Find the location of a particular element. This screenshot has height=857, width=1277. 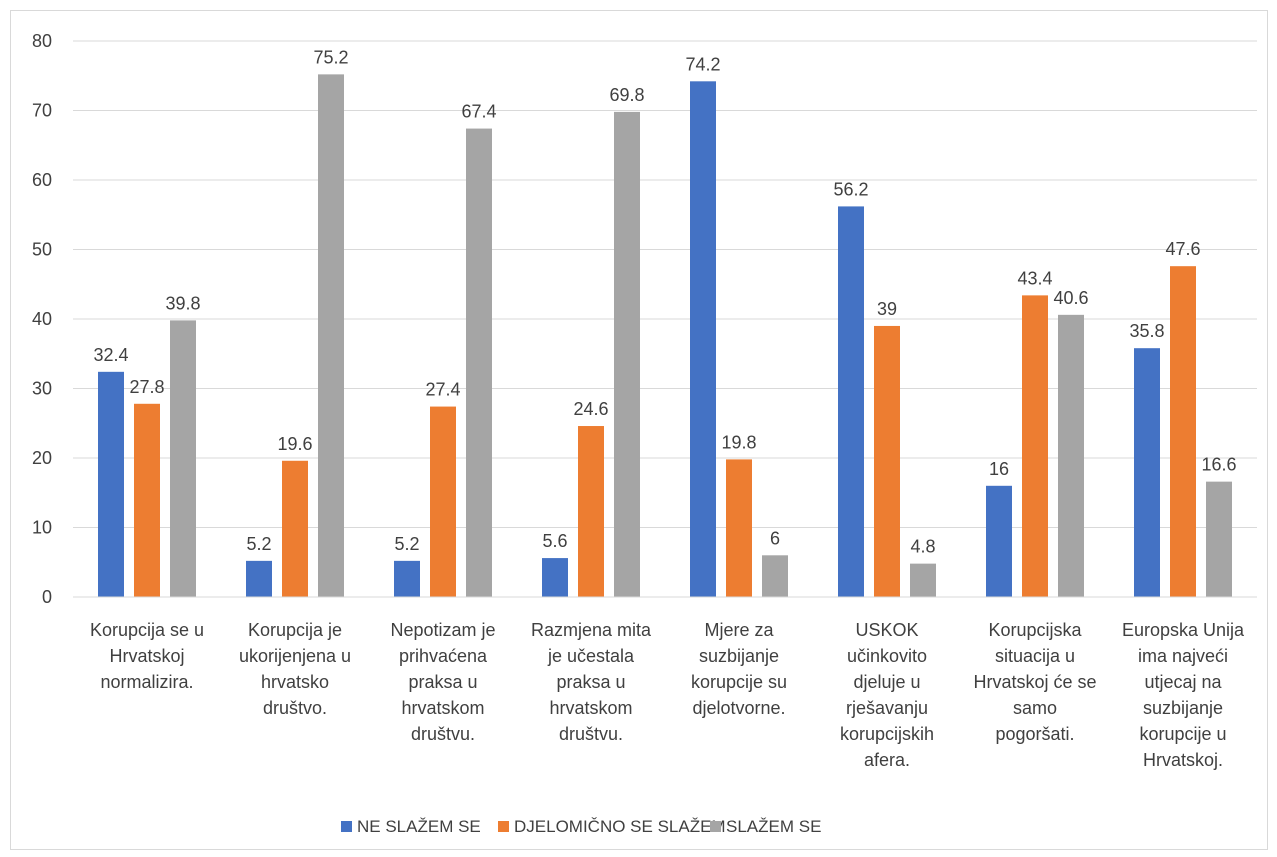

data-label: 35.8 is located at coordinates (1146, 331).